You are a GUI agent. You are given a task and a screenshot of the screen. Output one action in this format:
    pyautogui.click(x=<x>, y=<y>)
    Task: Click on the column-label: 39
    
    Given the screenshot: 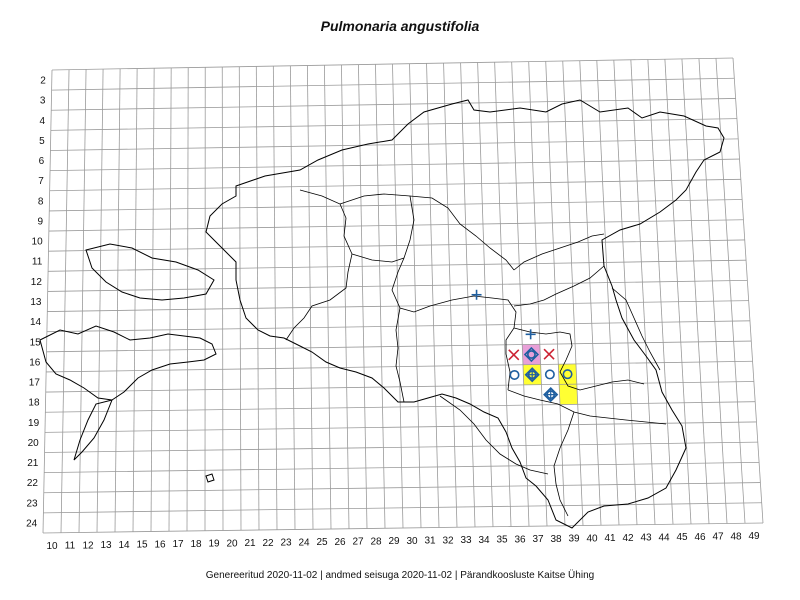 What is the action you would take?
    pyautogui.click(x=574, y=539)
    